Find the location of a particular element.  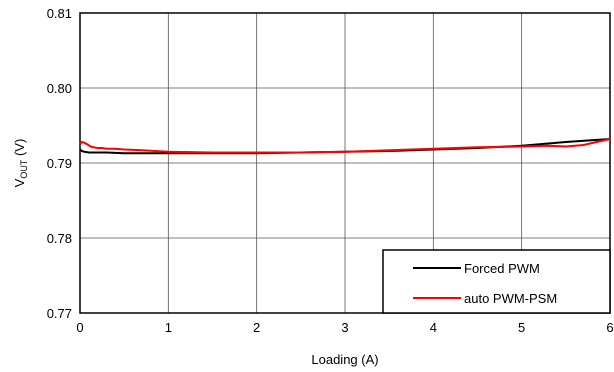

x-tick-label: 1 is located at coordinates (168, 327).